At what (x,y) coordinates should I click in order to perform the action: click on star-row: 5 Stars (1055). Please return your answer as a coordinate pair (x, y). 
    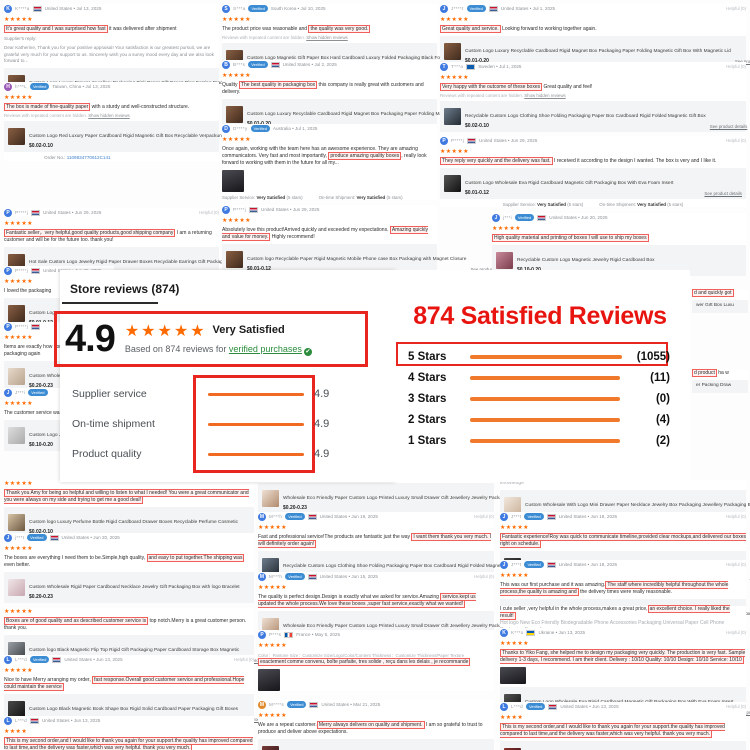
    Looking at the image, I should click on (539, 356).